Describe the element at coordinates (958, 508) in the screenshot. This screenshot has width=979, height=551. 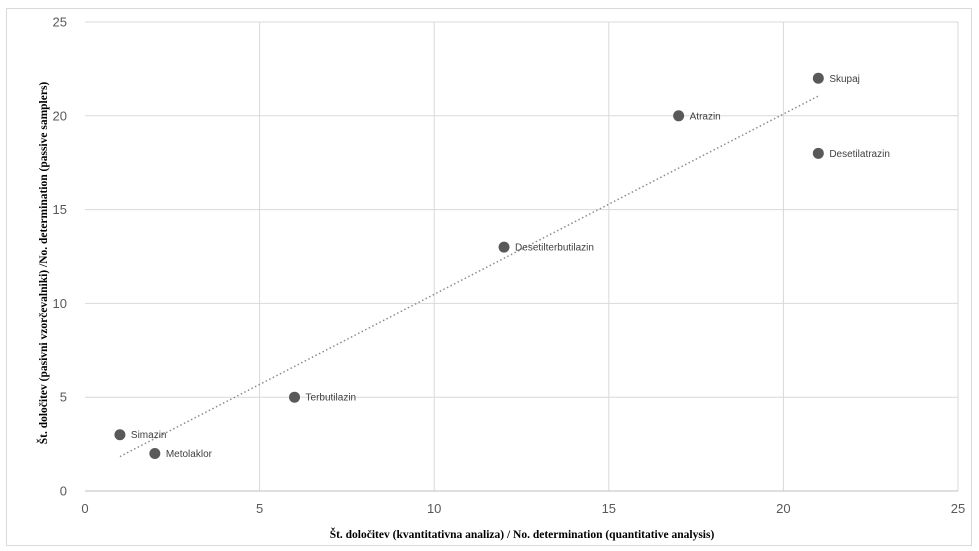
I see `x-tick-label: 25` at that location.